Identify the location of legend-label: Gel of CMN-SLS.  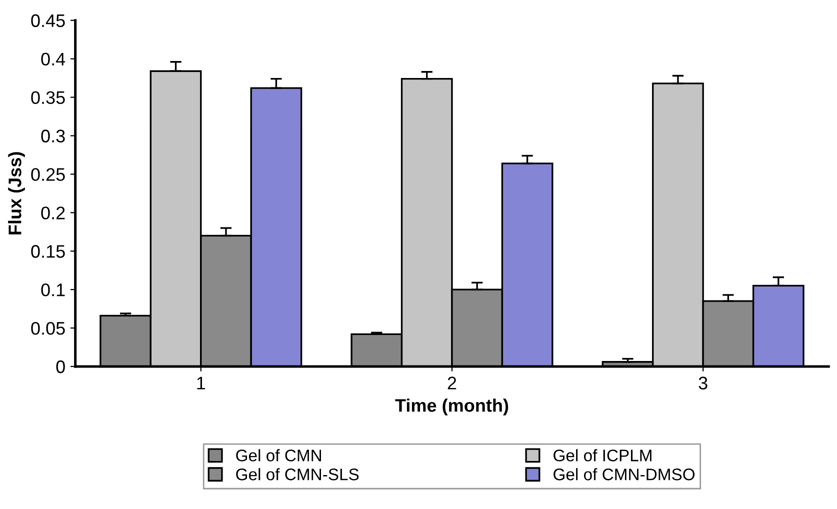
(297, 474).